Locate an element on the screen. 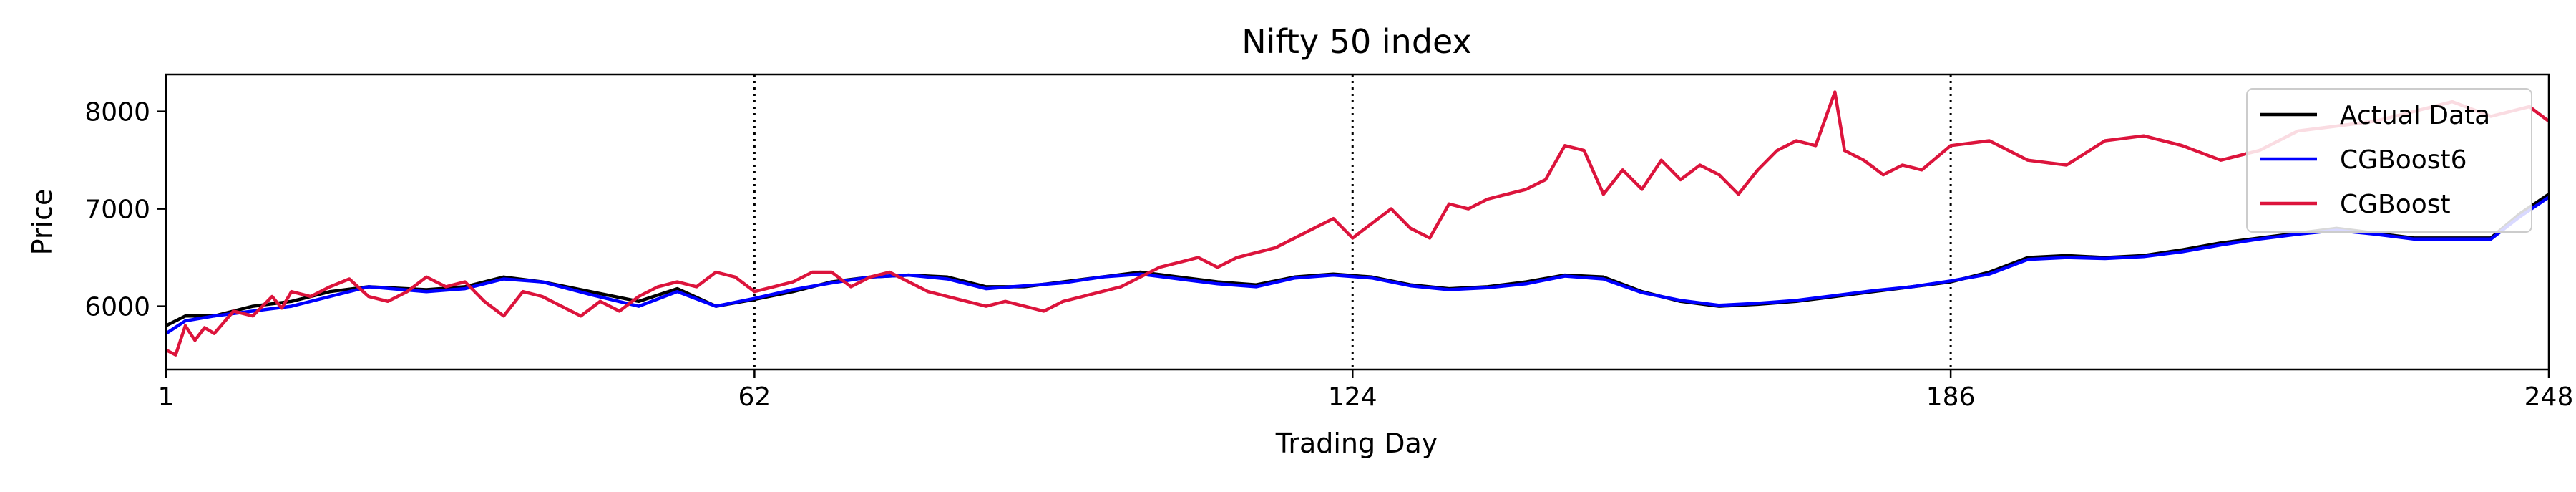  y-tick-label: 8000 is located at coordinates (117, 112).